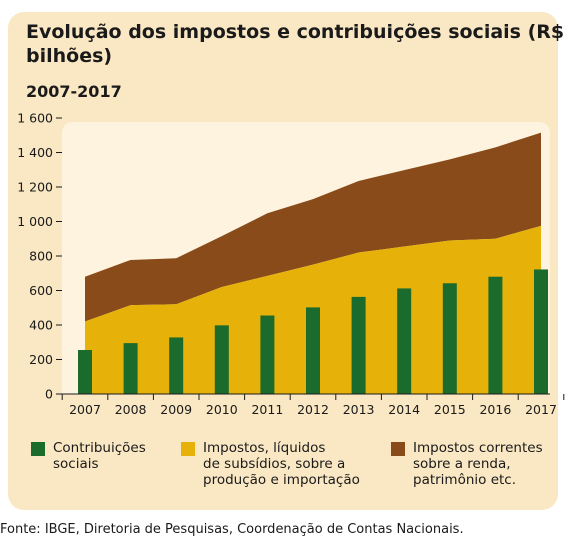  What do you see at coordinates (358, 345) in the screenshot?
I see `bar-2013` at bounding box center [358, 345].